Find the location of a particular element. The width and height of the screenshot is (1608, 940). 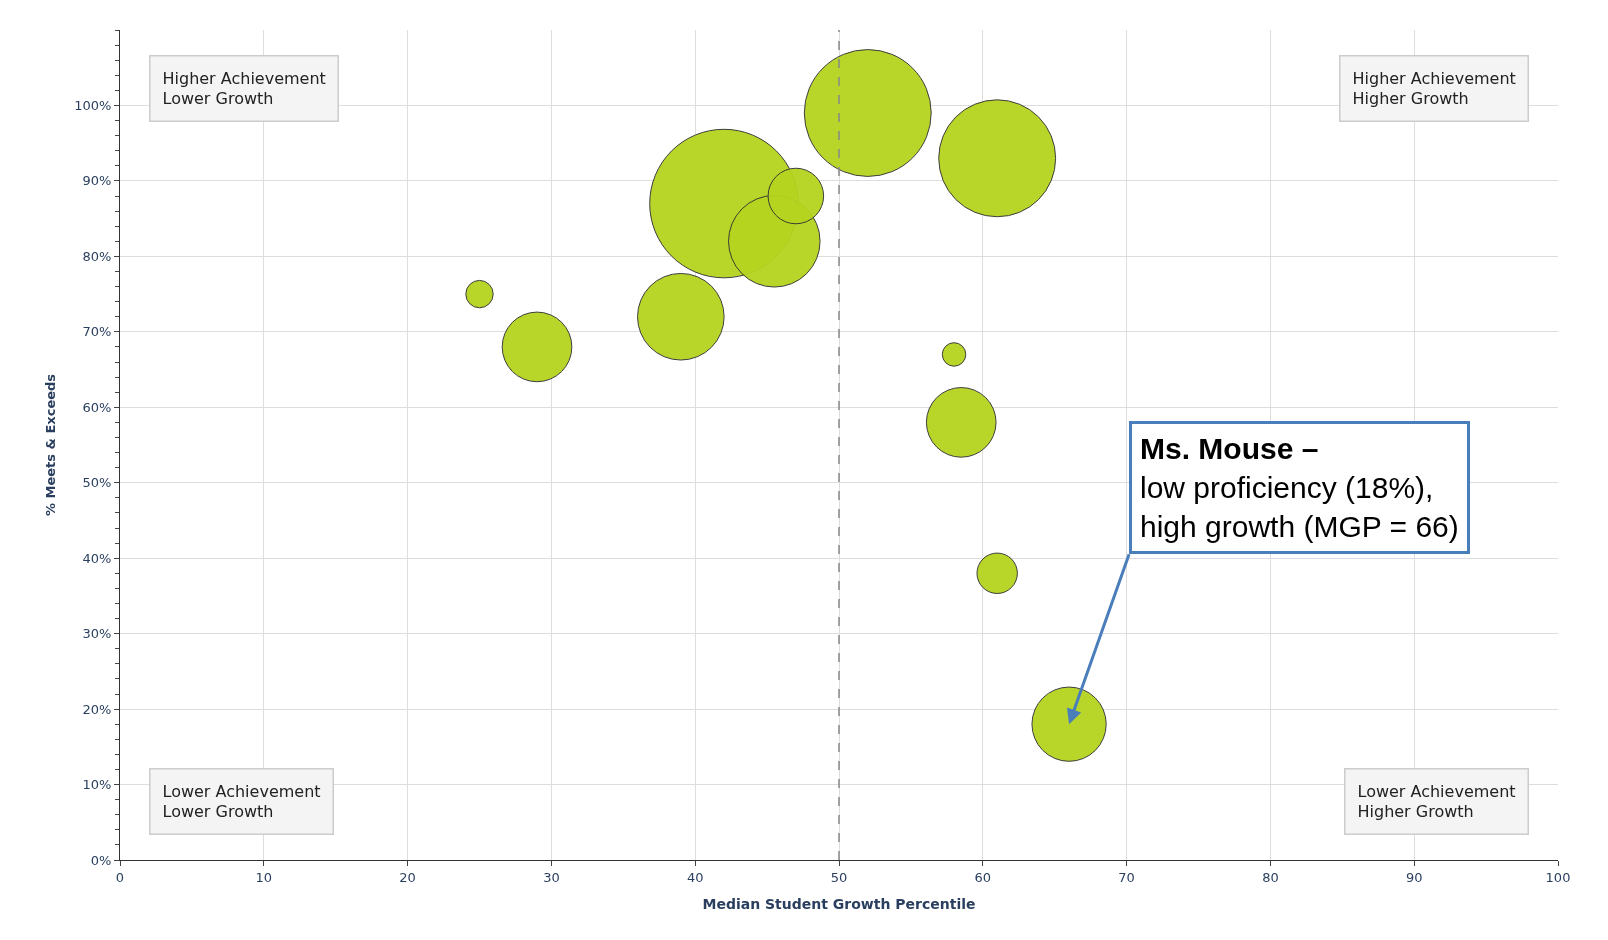

annotation: Higher Achievement Lower Growth is located at coordinates (244, 88).